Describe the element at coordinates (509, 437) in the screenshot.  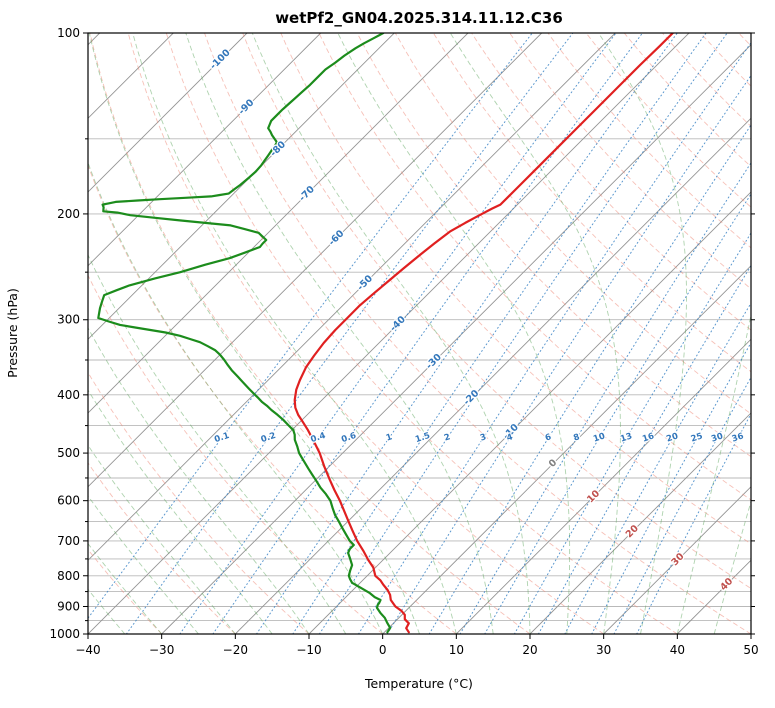
I see `mixing-ratio-label: 4` at that location.